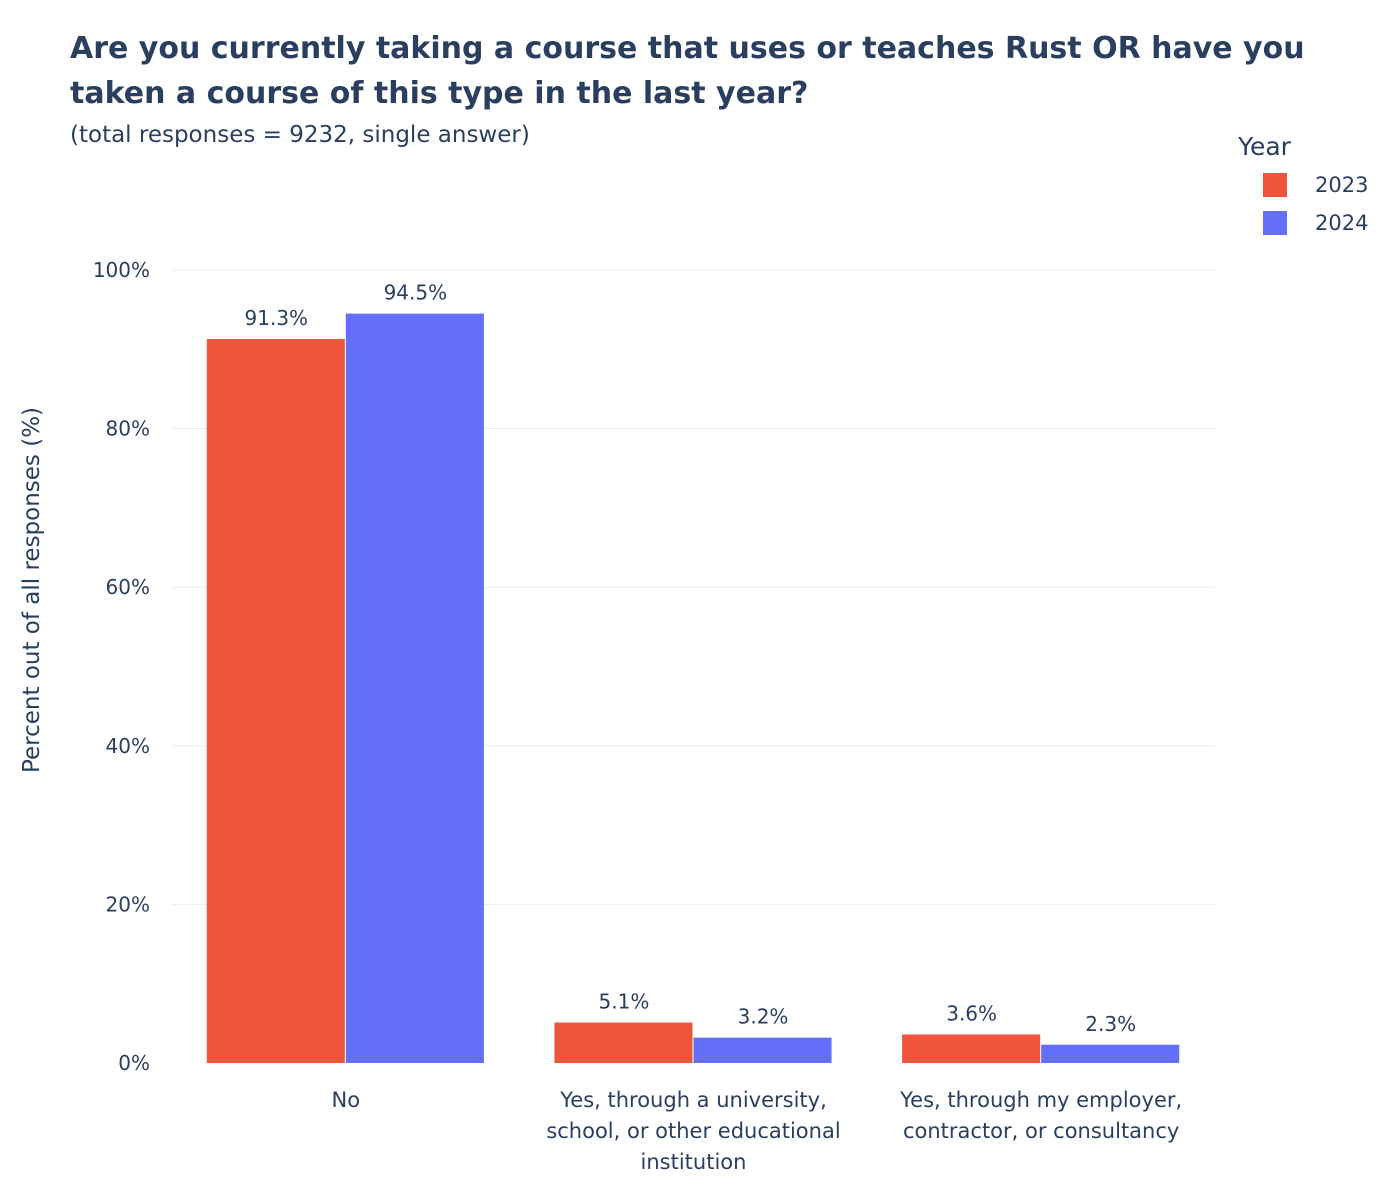 The height and width of the screenshot is (1200, 1400). Describe the element at coordinates (1342, 185) in the screenshot. I see `legend-label-2023: 2023` at that location.